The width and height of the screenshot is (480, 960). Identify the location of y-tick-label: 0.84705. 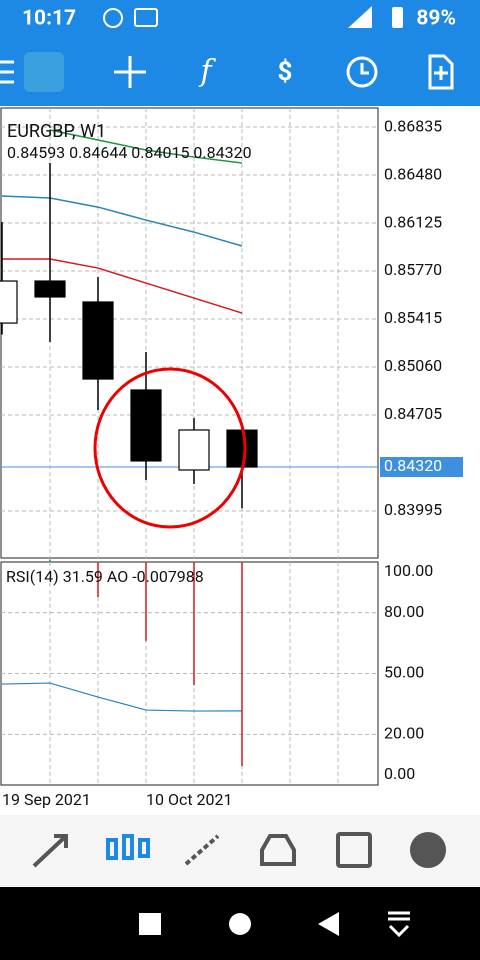
(413, 413).